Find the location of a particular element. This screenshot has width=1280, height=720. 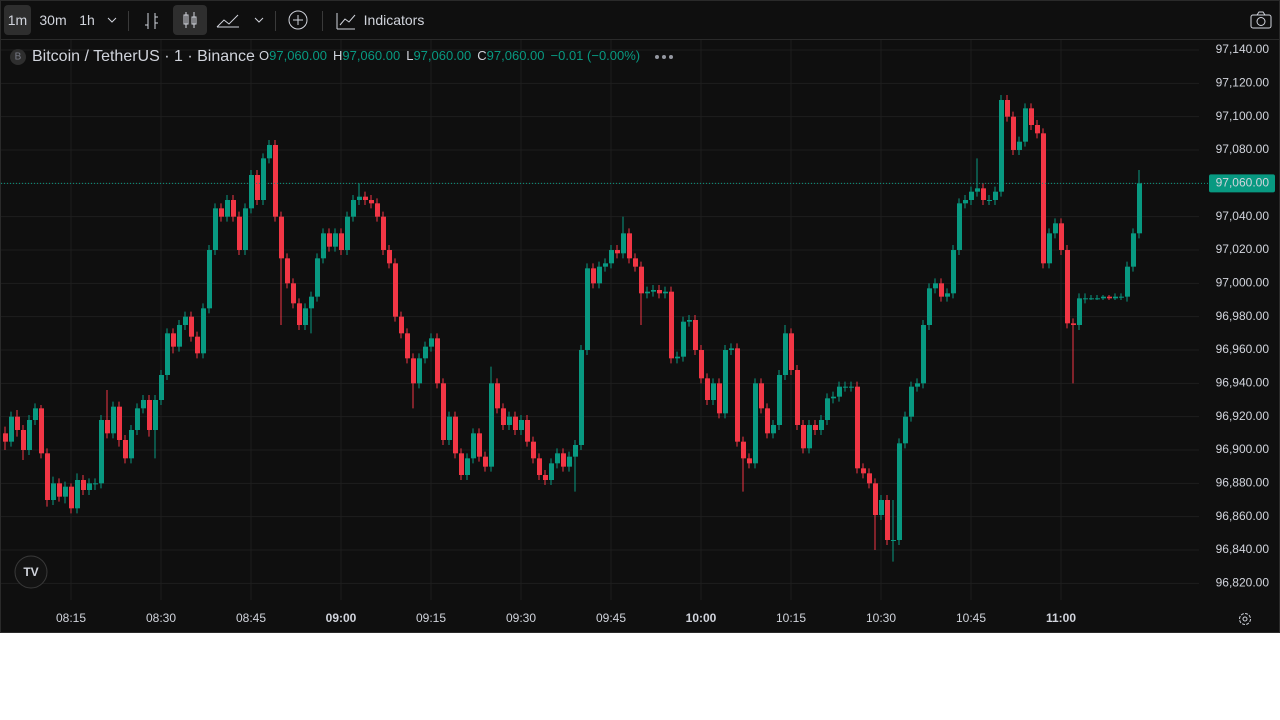

interval-button: 1h is located at coordinates (87, 20).